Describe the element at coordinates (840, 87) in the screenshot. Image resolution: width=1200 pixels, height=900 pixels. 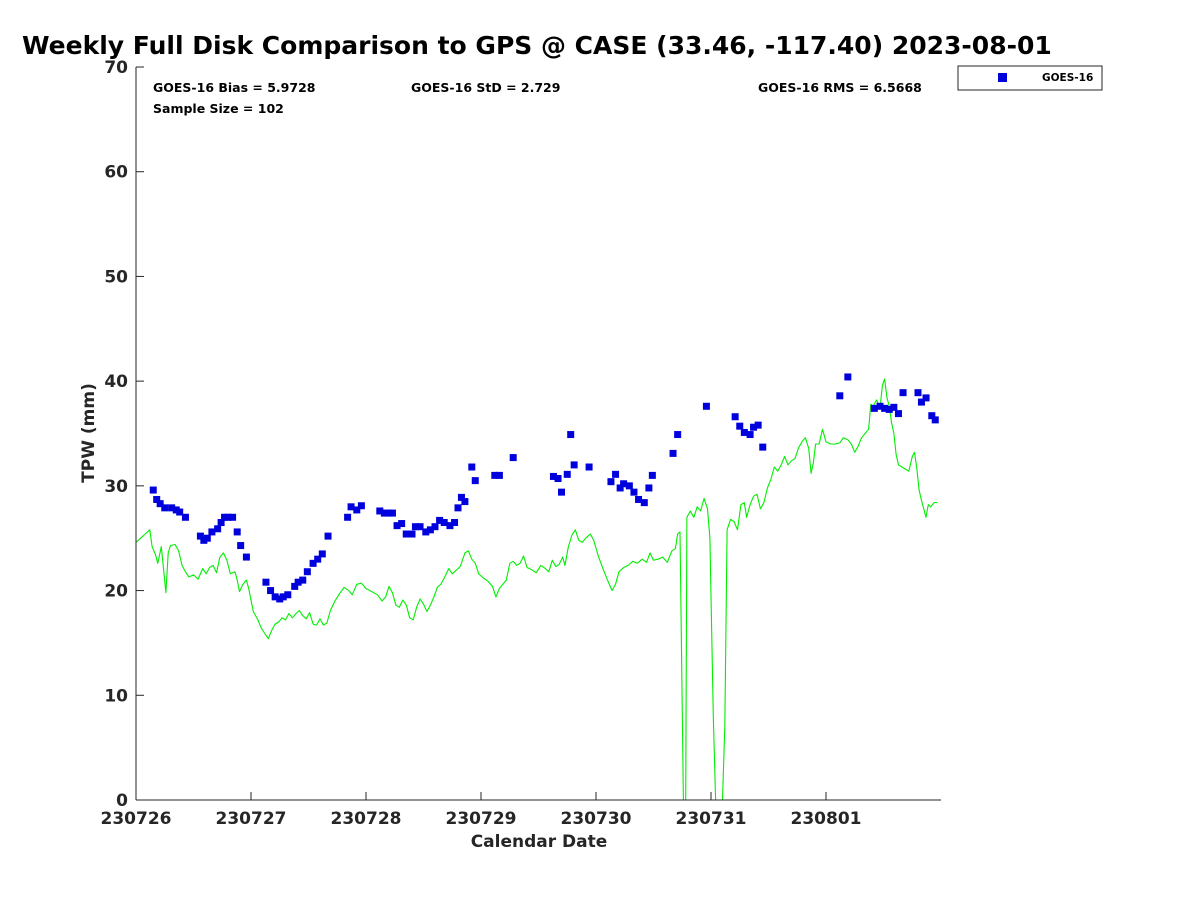
I see `rms-stat: GOES-16 RMS = 6.5668` at that location.